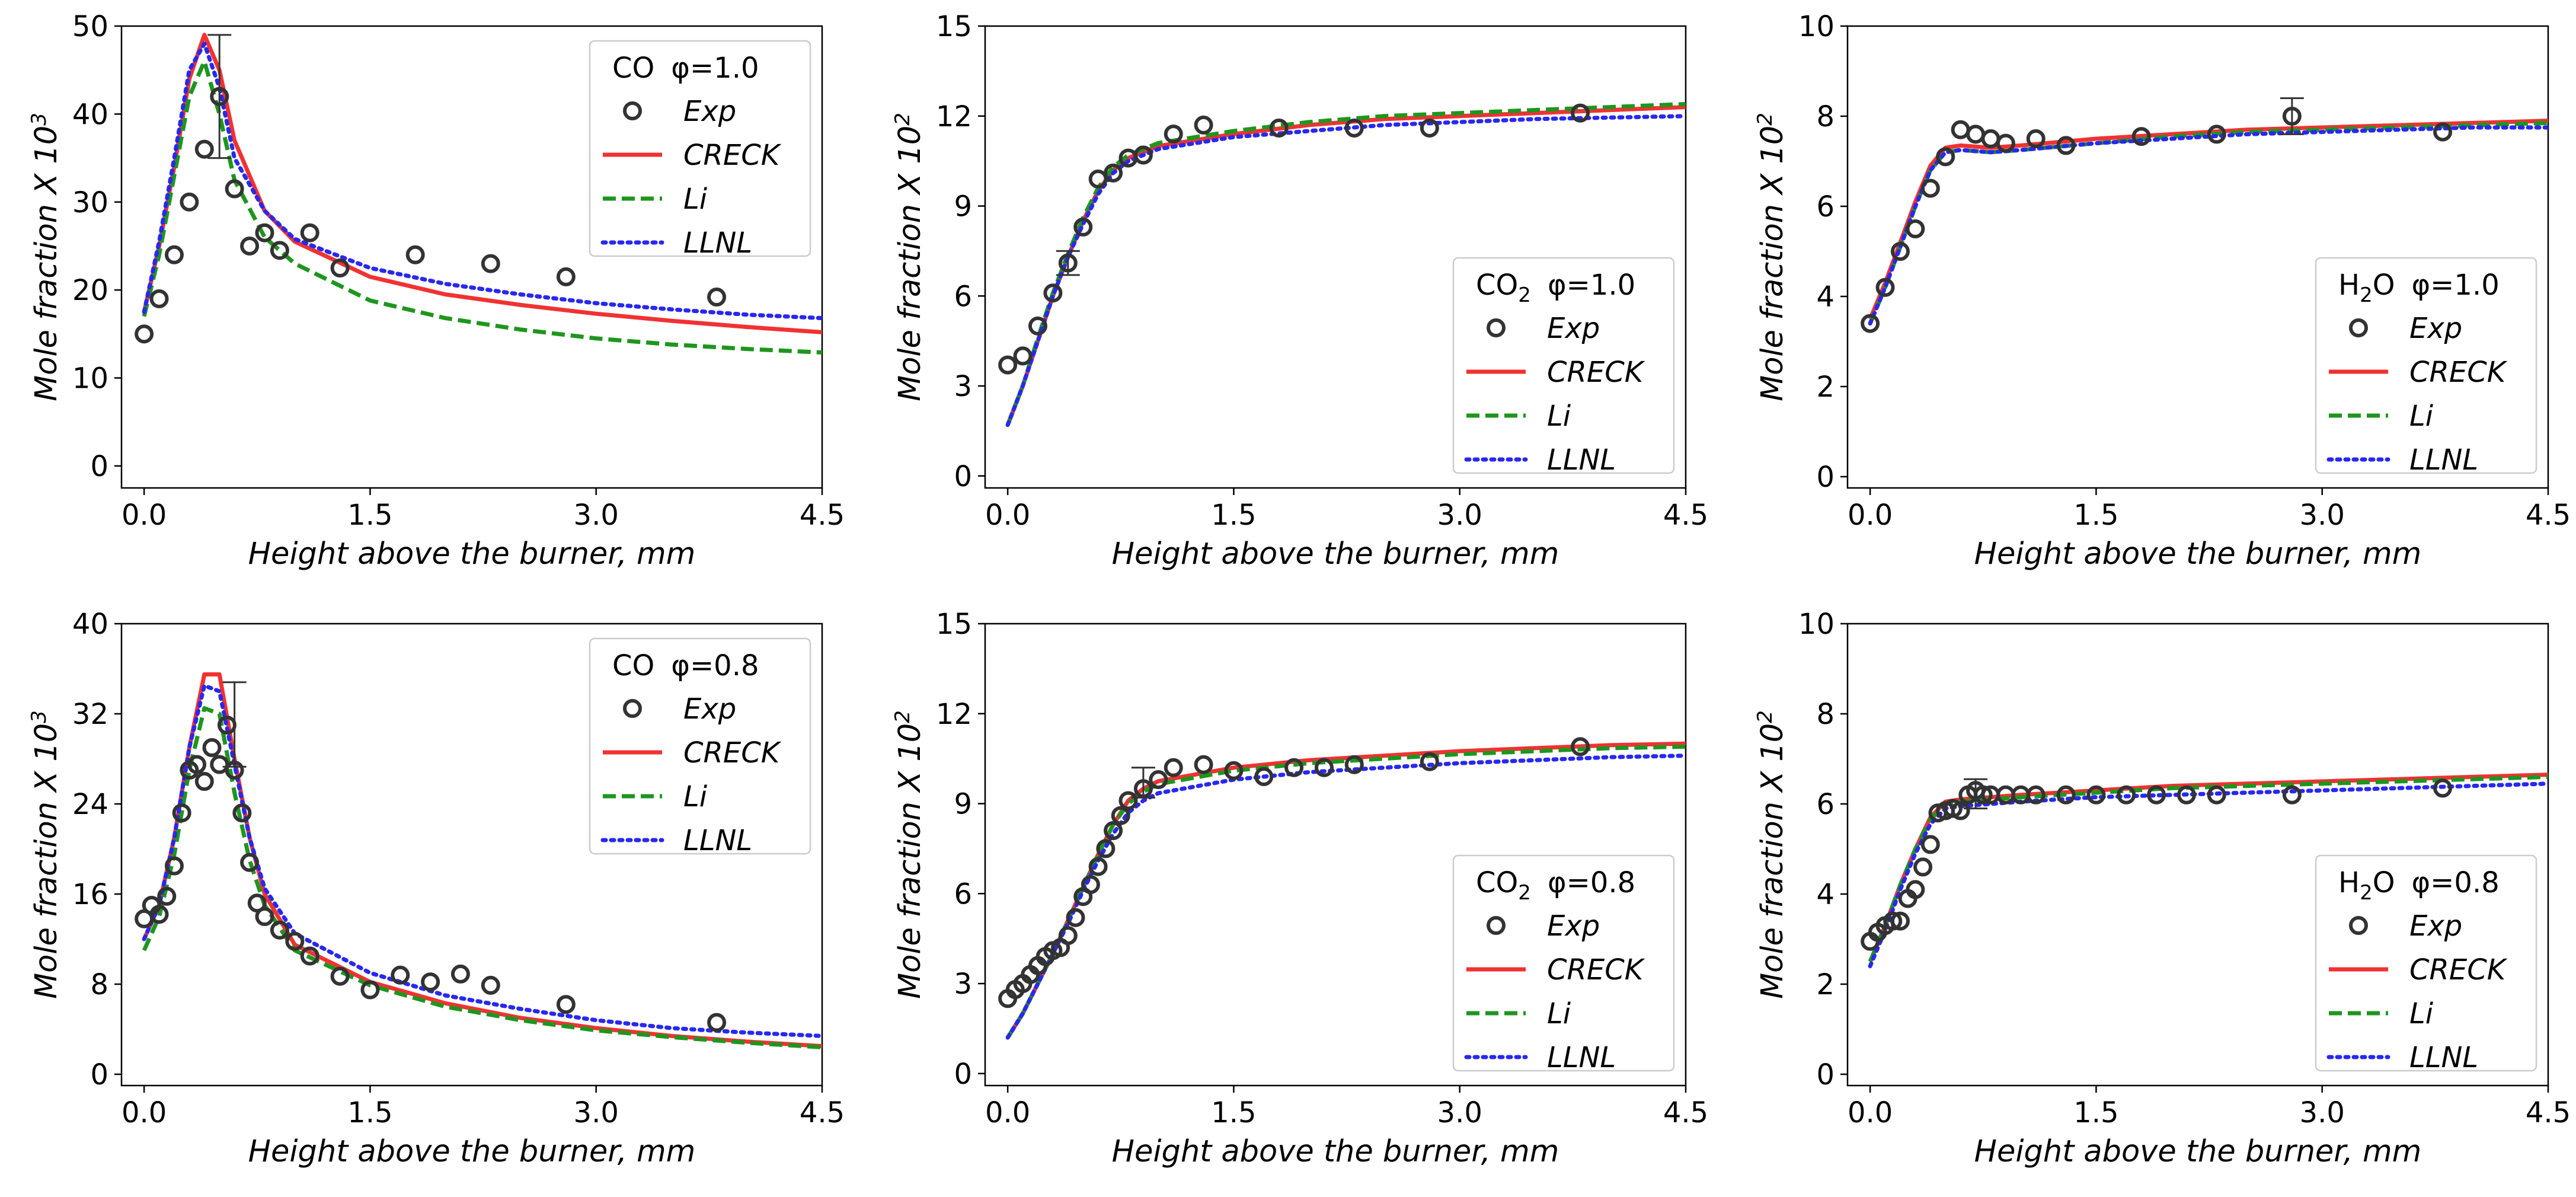  What do you see at coordinates (39, 119) in the screenshot?
I see `y-axis-label-exponent: 3` at bounding box center [39, 119].